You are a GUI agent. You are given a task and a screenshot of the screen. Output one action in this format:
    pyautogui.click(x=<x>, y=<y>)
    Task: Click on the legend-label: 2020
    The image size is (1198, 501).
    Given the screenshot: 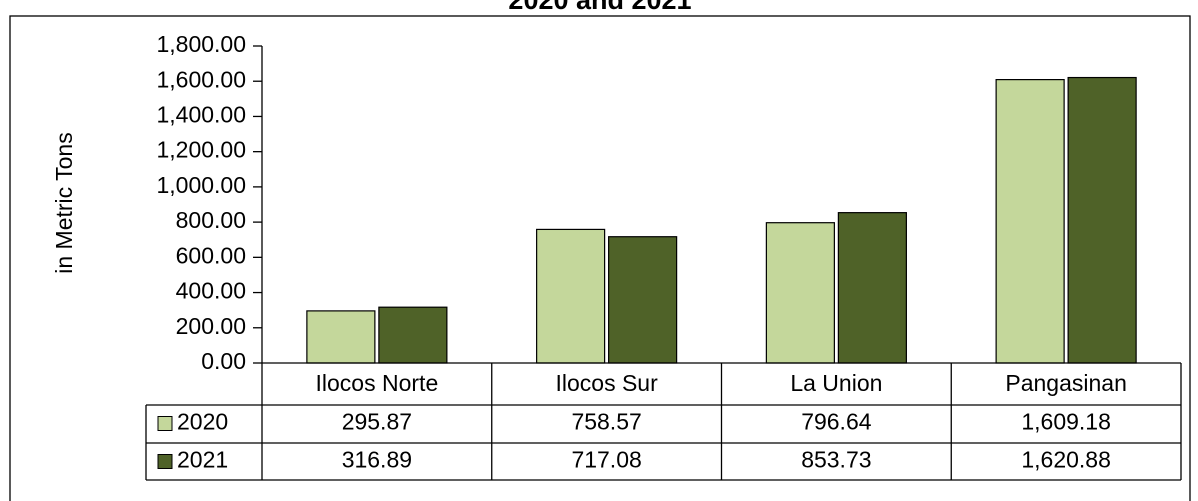 What is the action you would take?
    pyautogui.click(x=202, y=422)
    